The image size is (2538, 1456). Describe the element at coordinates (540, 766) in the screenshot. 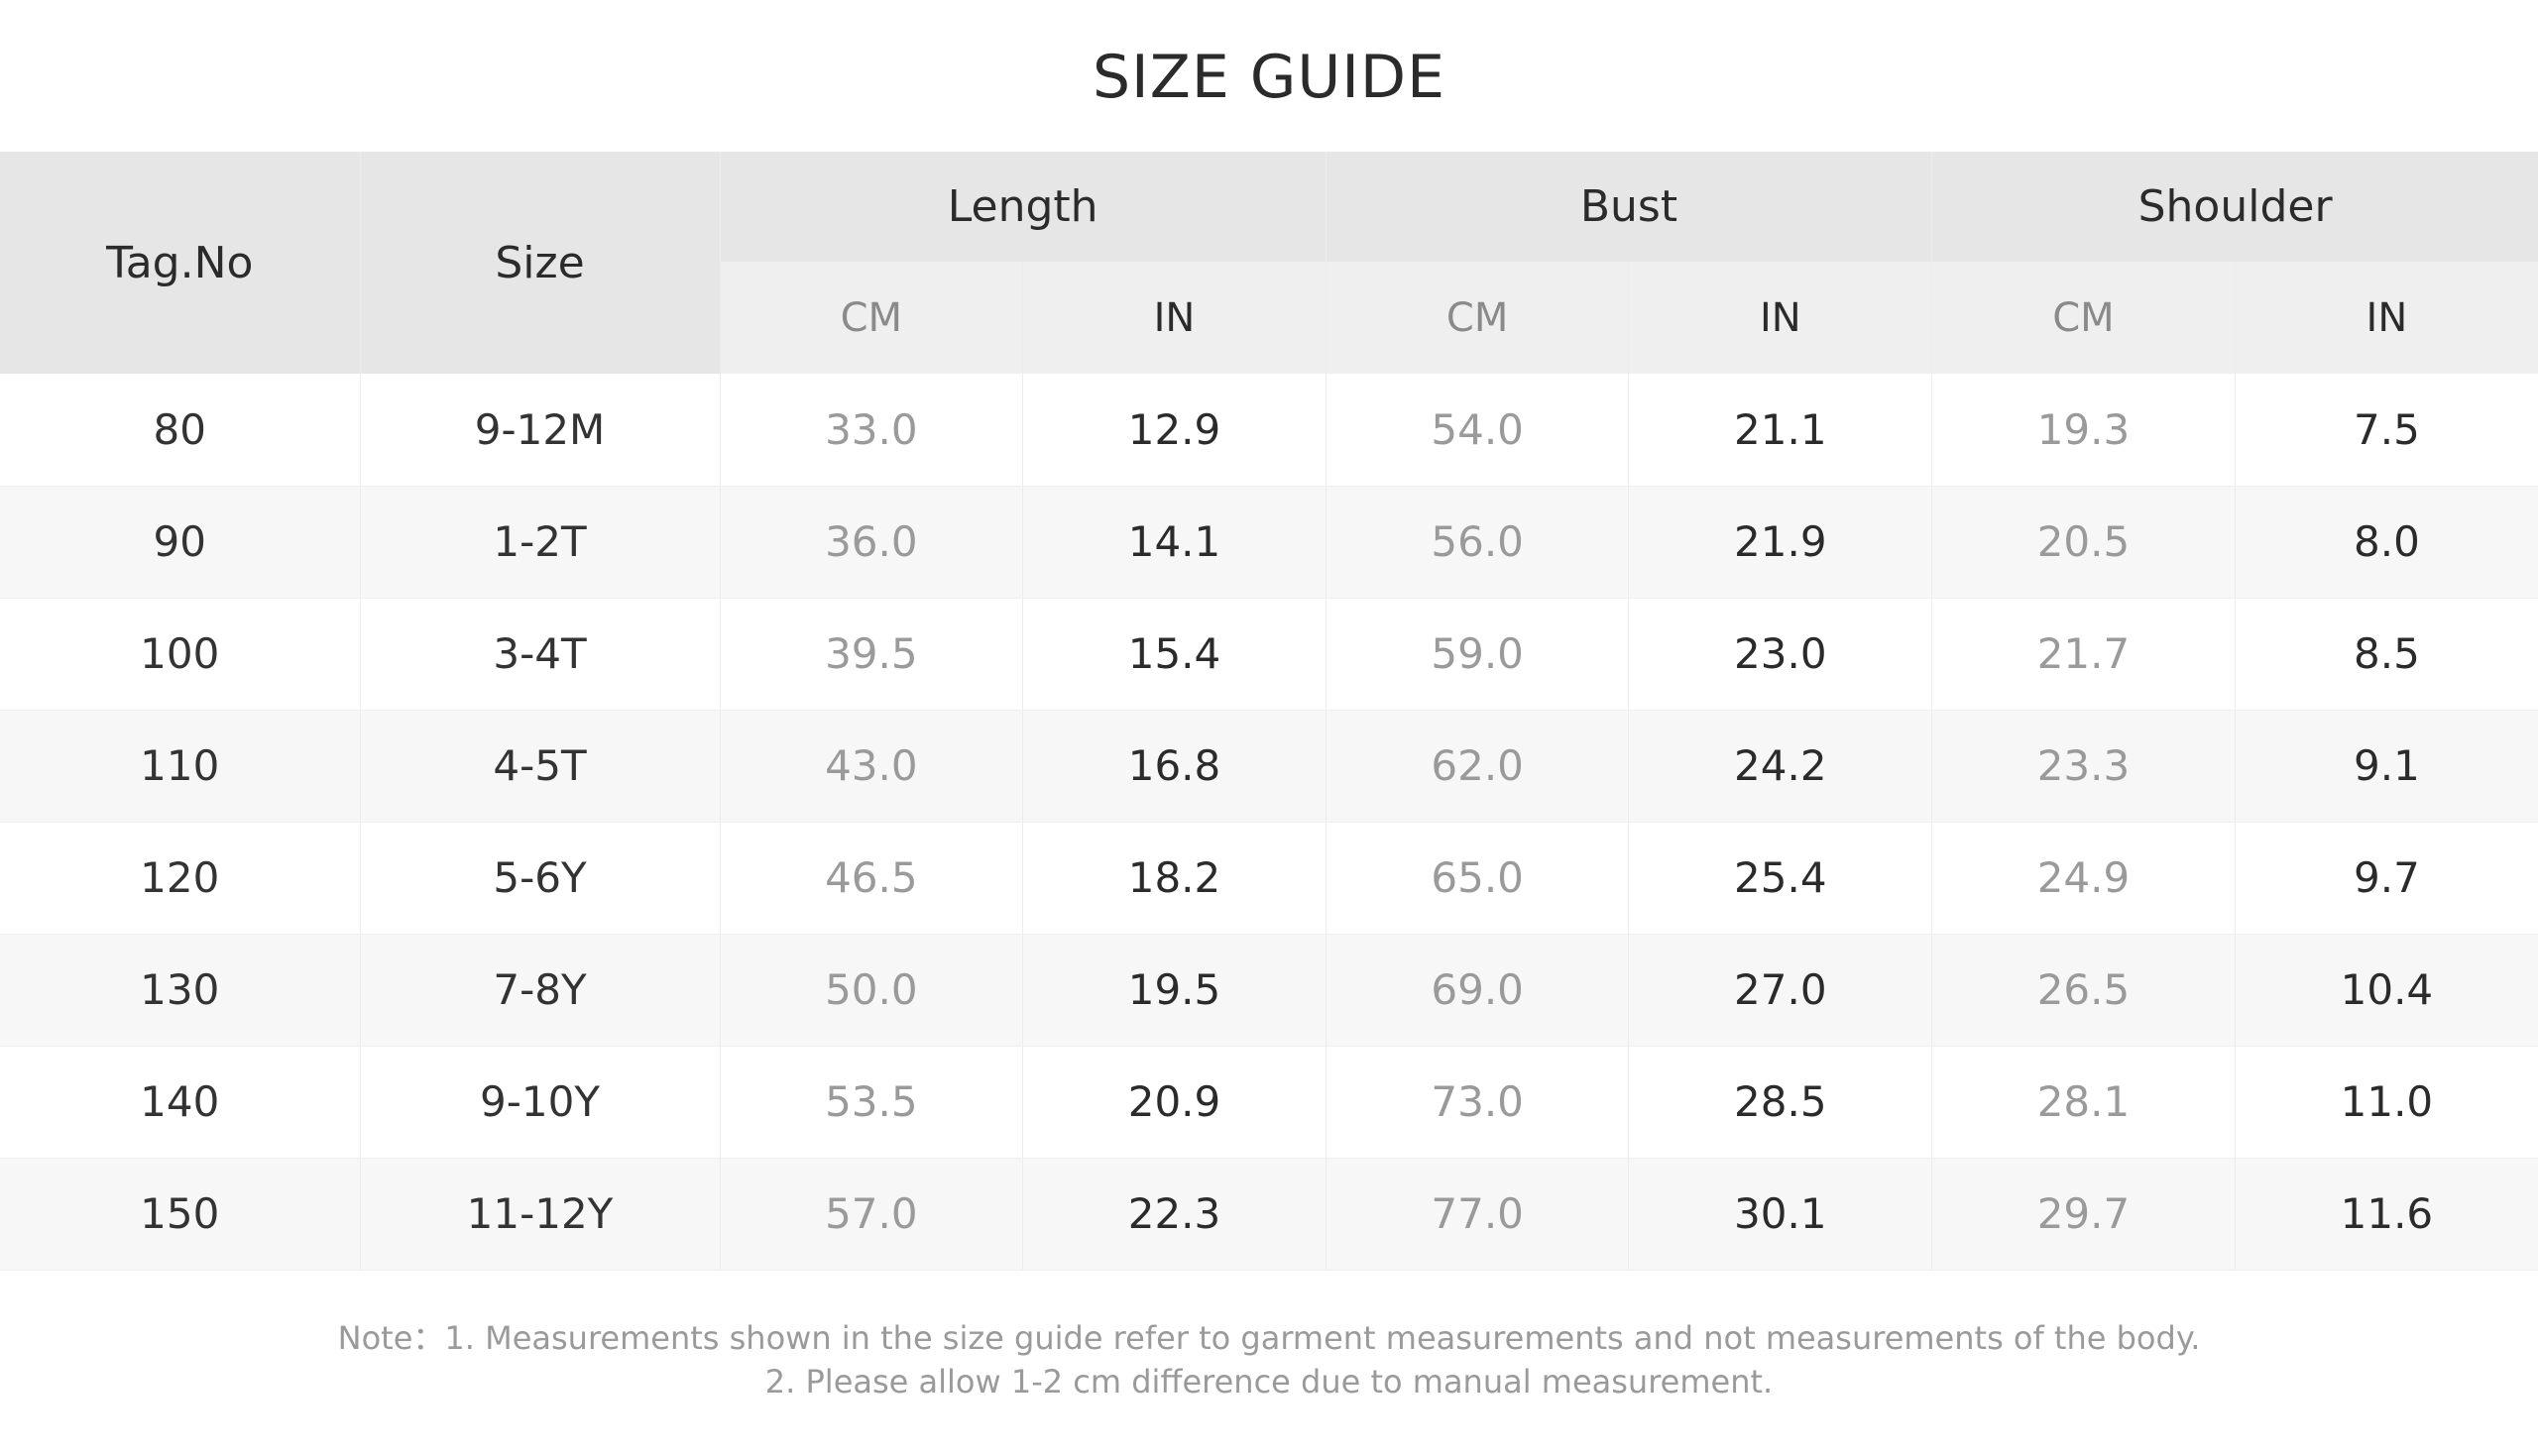

I see `size-cell: 4-5T` at that location.